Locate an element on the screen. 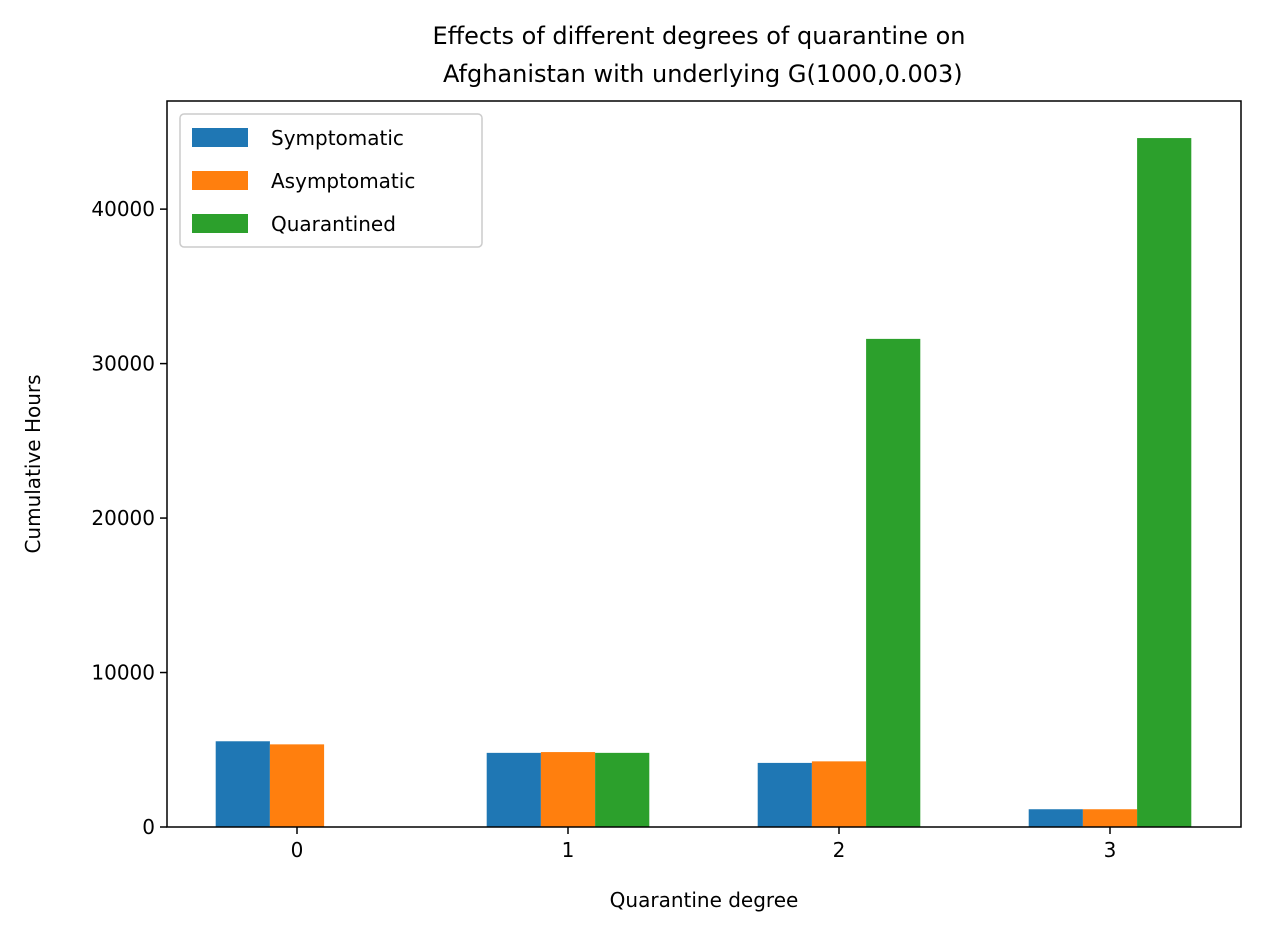  x-tick-label: 0 is located at coordinates (297, 850).